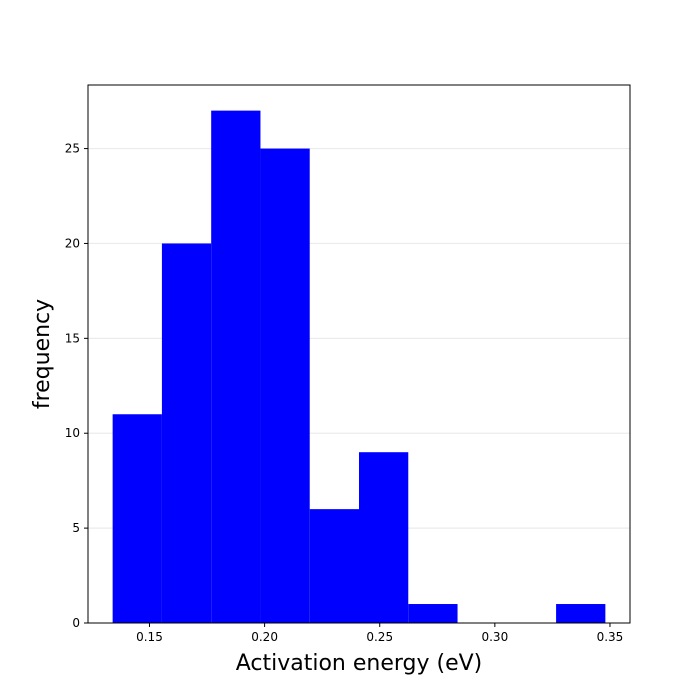 This screenshot has width=700, height=700. What do you see at coordinates (379, 637) in the screenshot?
I see `x-tick-label: 0.25` at bounding box center [379, 637].